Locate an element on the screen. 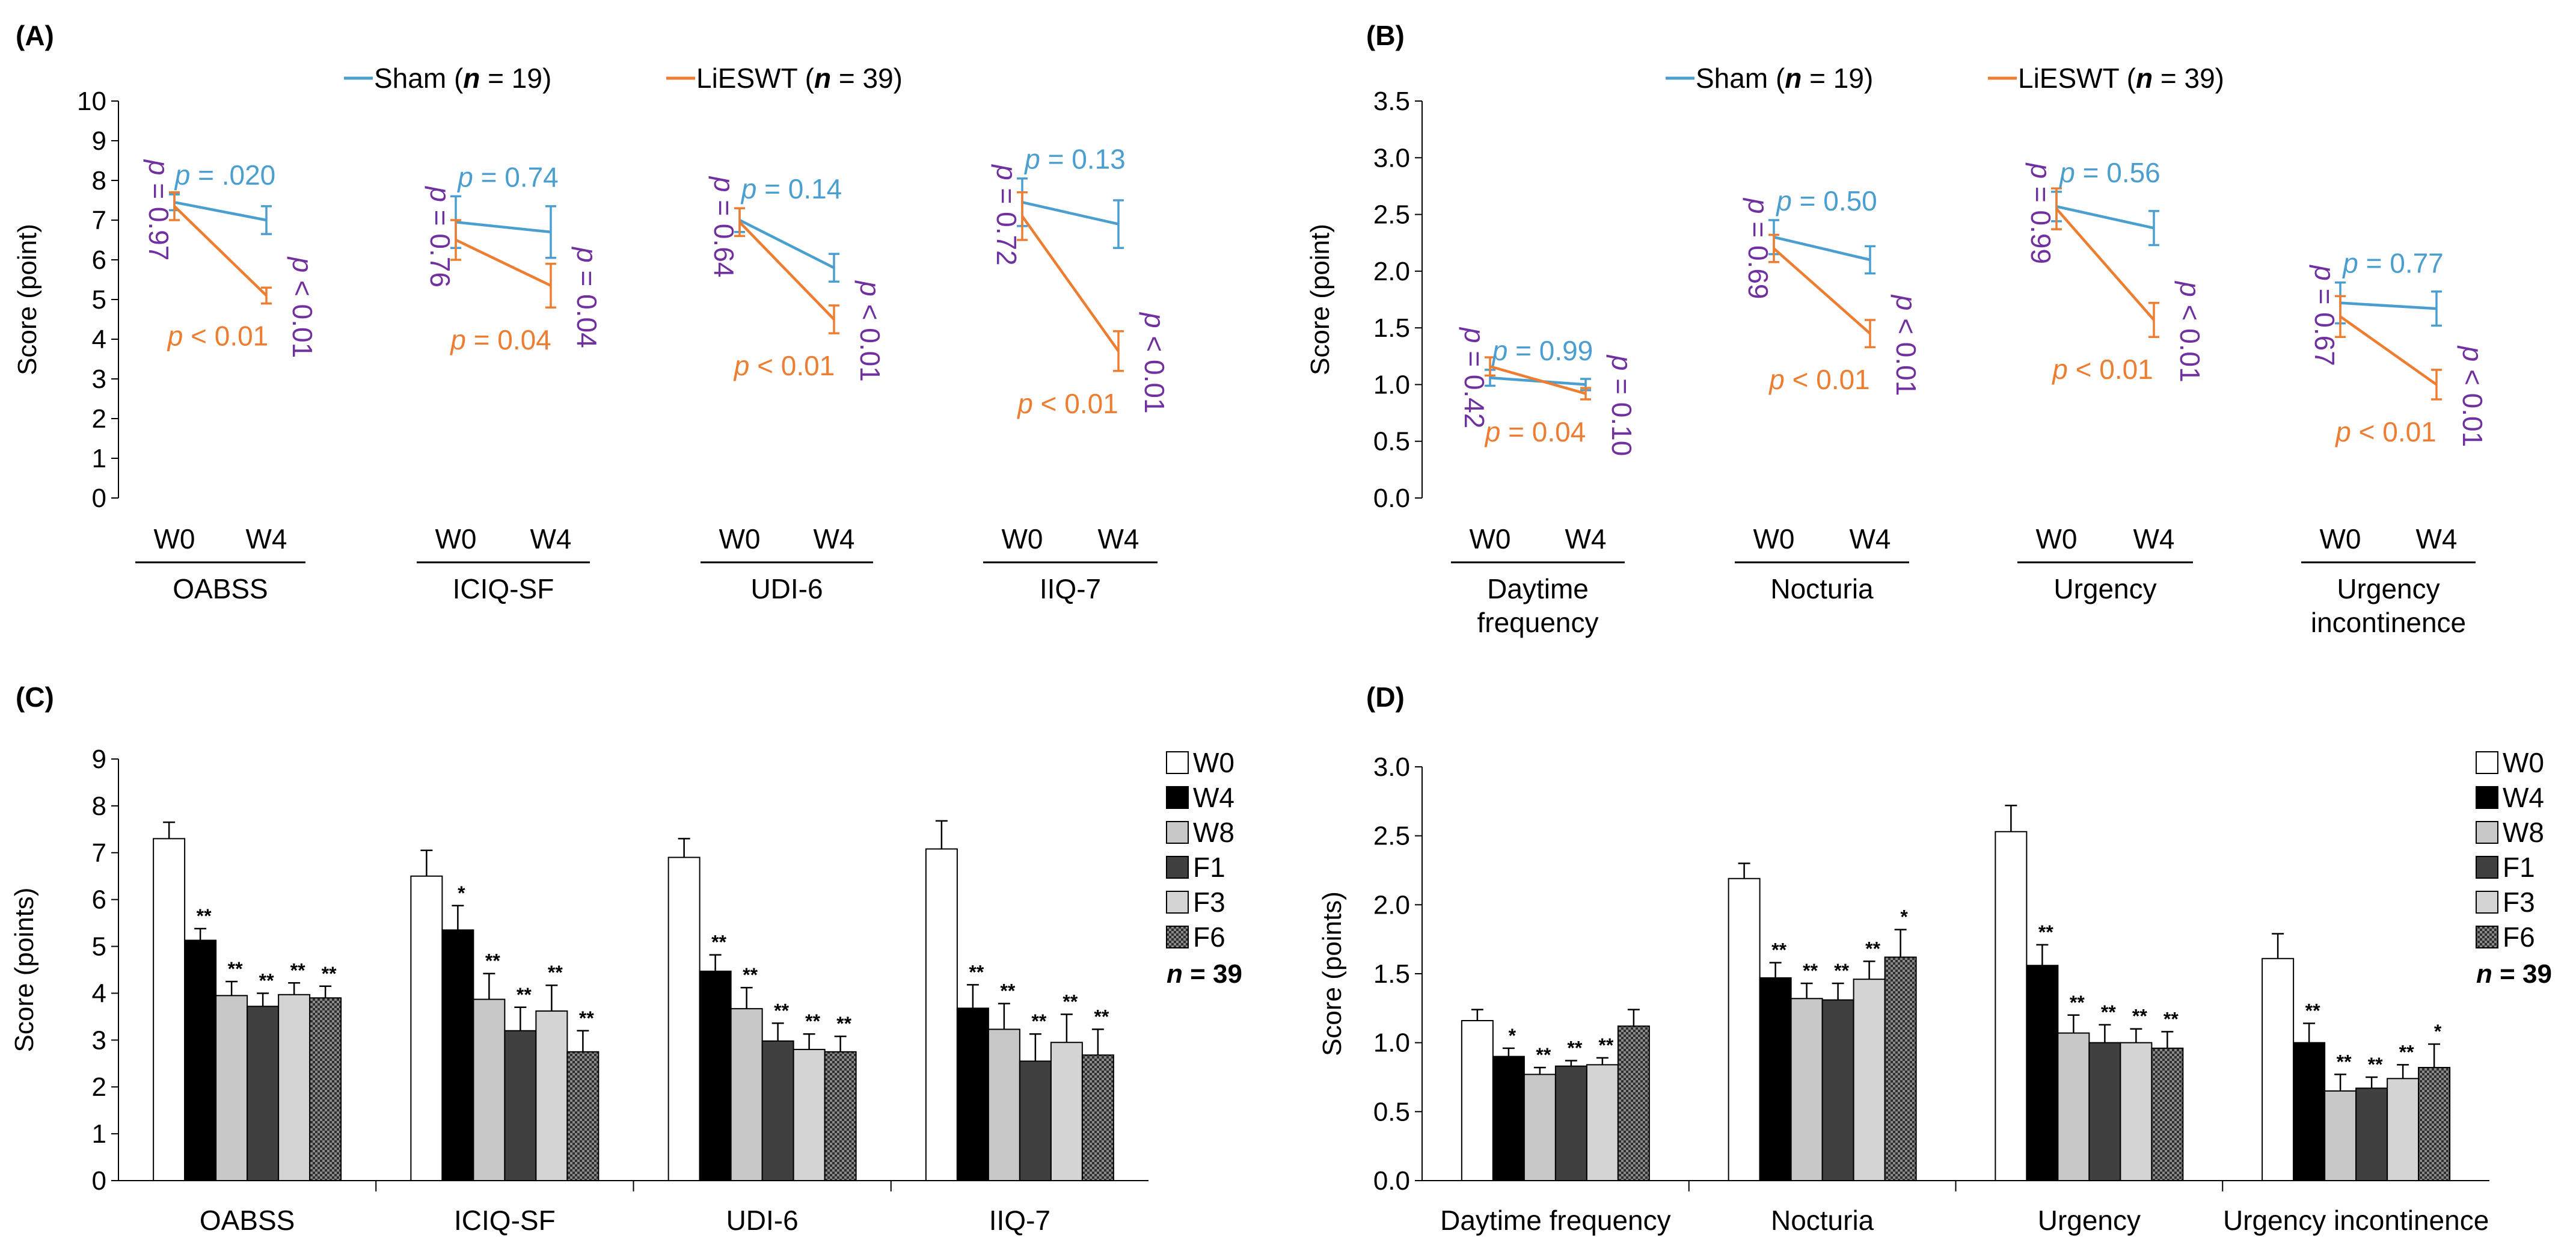  bar-iciq-sf-f6 is located at coordinates (583, 1116).